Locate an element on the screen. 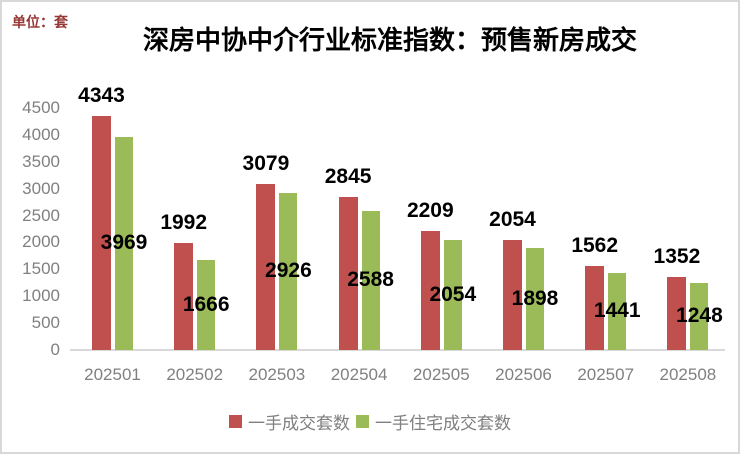  x-axis-line is located at coordinates (397, 350).